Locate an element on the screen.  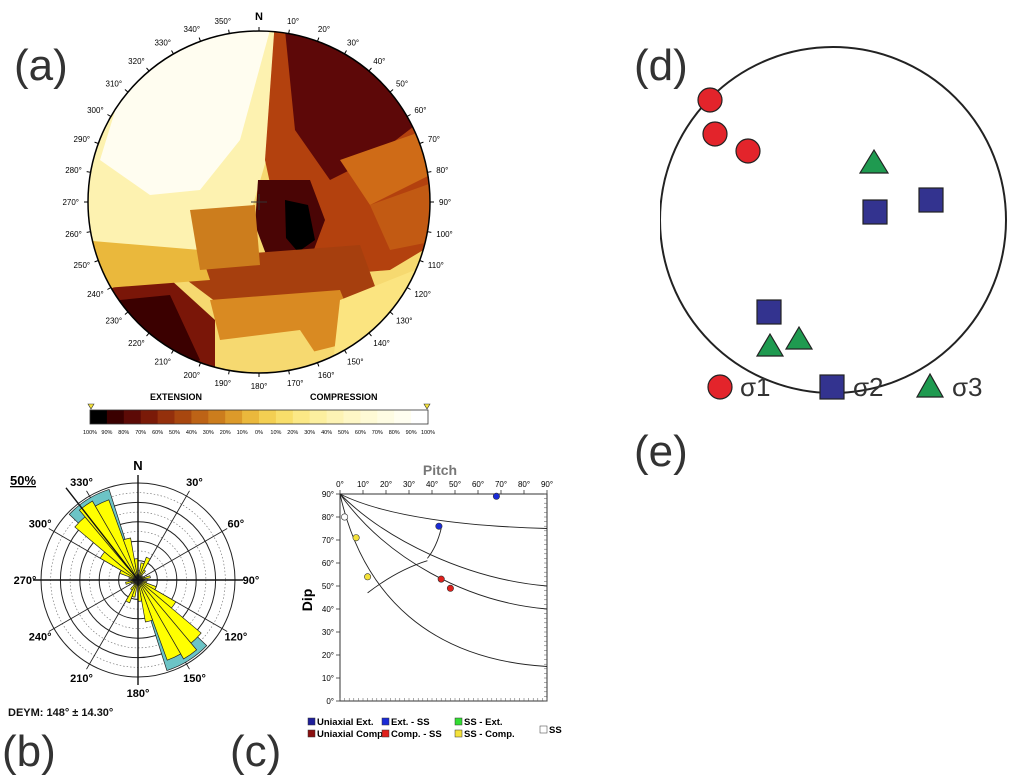
azimuth-label: 150° is located at coordinates (355, 361).